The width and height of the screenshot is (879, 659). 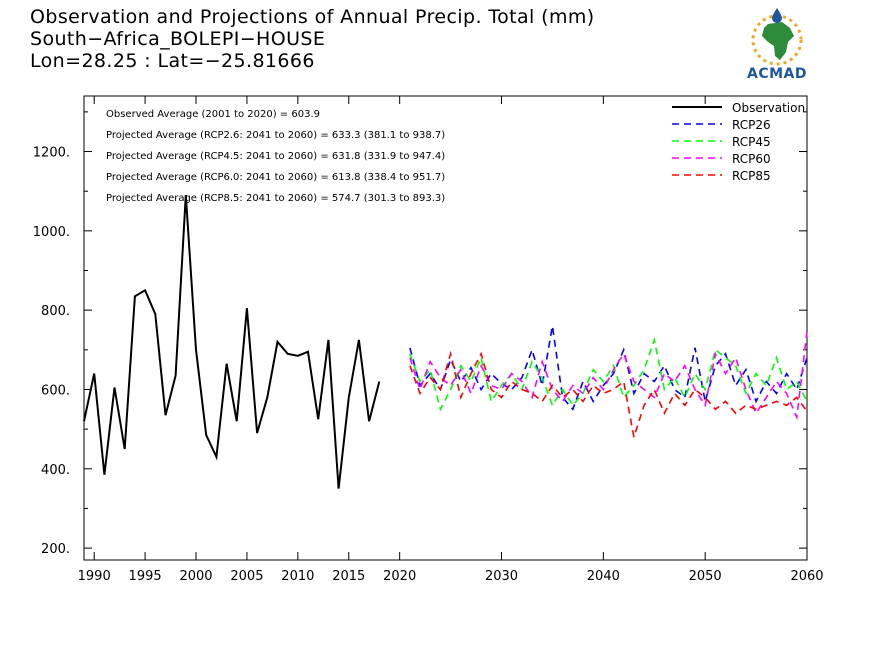 I want to click on chart-subtitle-coordinates: Lon=28.25 : Lat=−25.81666, so click(x=172, y=61).